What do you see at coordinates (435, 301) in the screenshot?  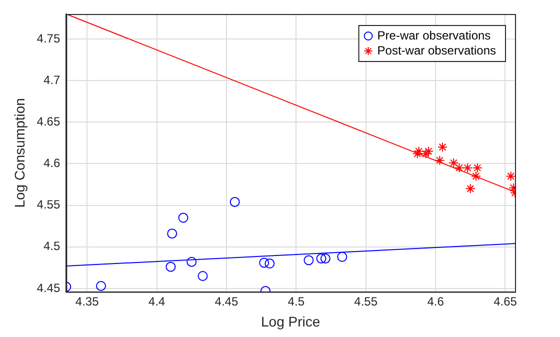 I see `x-tick-label: 4.6` at bounding box center [435, 301].